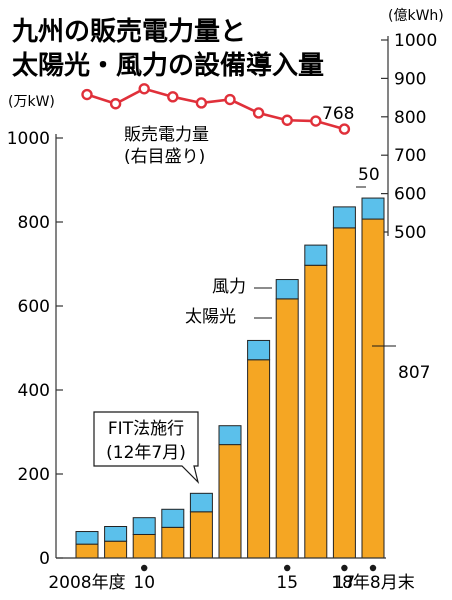 The height and width of the screenshot is (600, 452). I want to click on left-axis-tick-label: 200, so click(34, 475).